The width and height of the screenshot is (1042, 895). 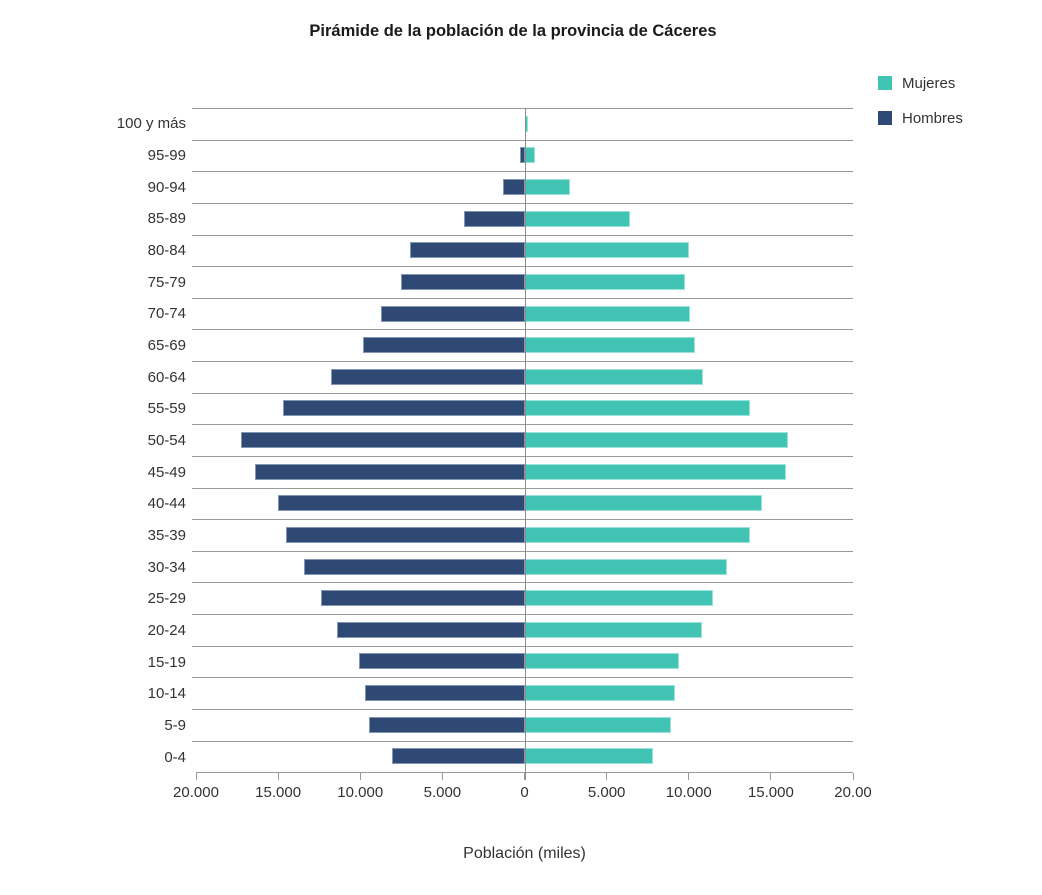 I want to click on category-label: 35-39, so click(x=166, y=536).